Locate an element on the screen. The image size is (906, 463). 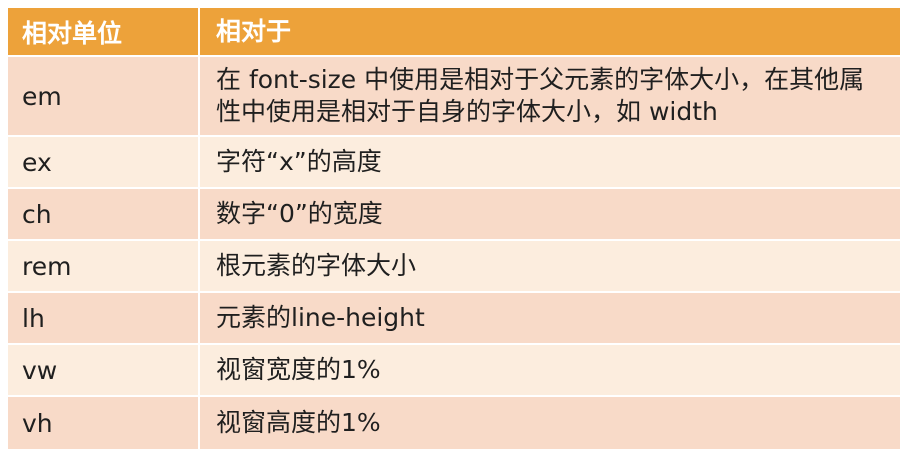
unit-cell: ex is located at coordinates (104, 162).